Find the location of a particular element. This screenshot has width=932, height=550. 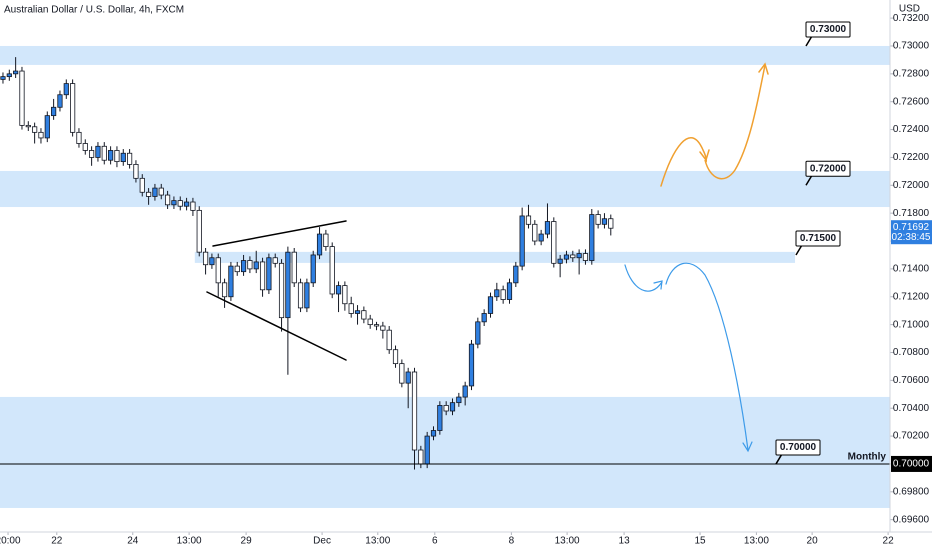

axis-level-tag is located at coordinates (911, 463).